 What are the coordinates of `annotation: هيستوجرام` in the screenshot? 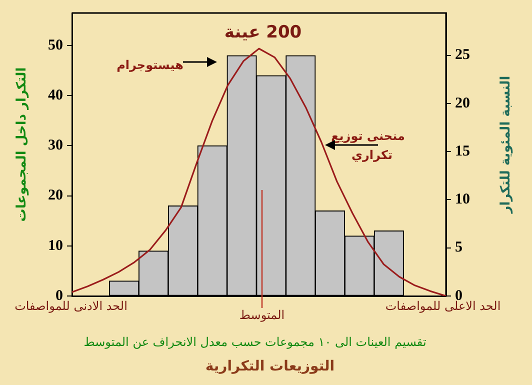 It's located at (150, 65).